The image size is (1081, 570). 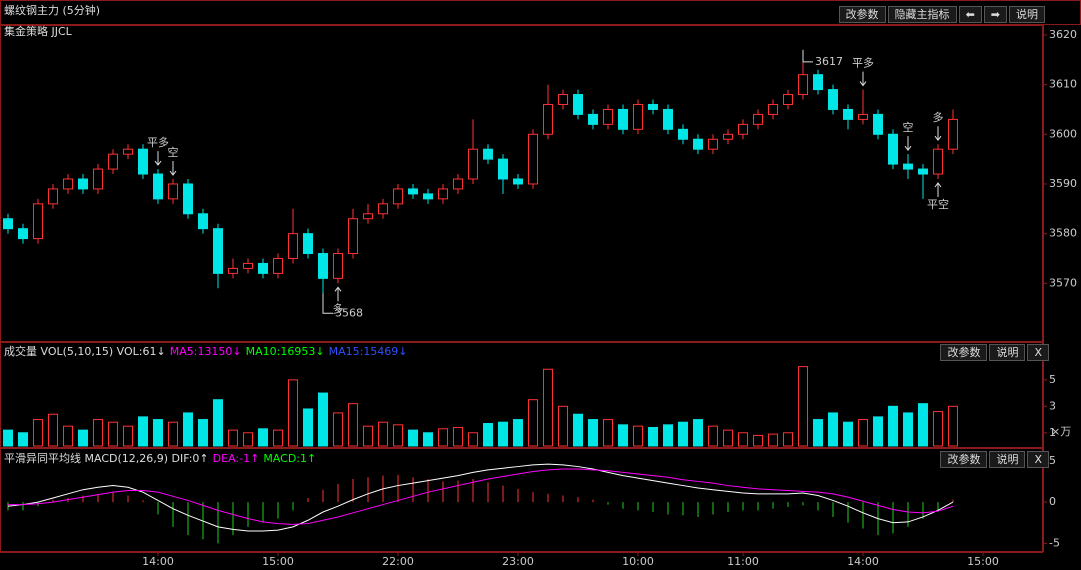 I want to click on indicator: 集金策略 JJCL, so click(x=38, y=31).